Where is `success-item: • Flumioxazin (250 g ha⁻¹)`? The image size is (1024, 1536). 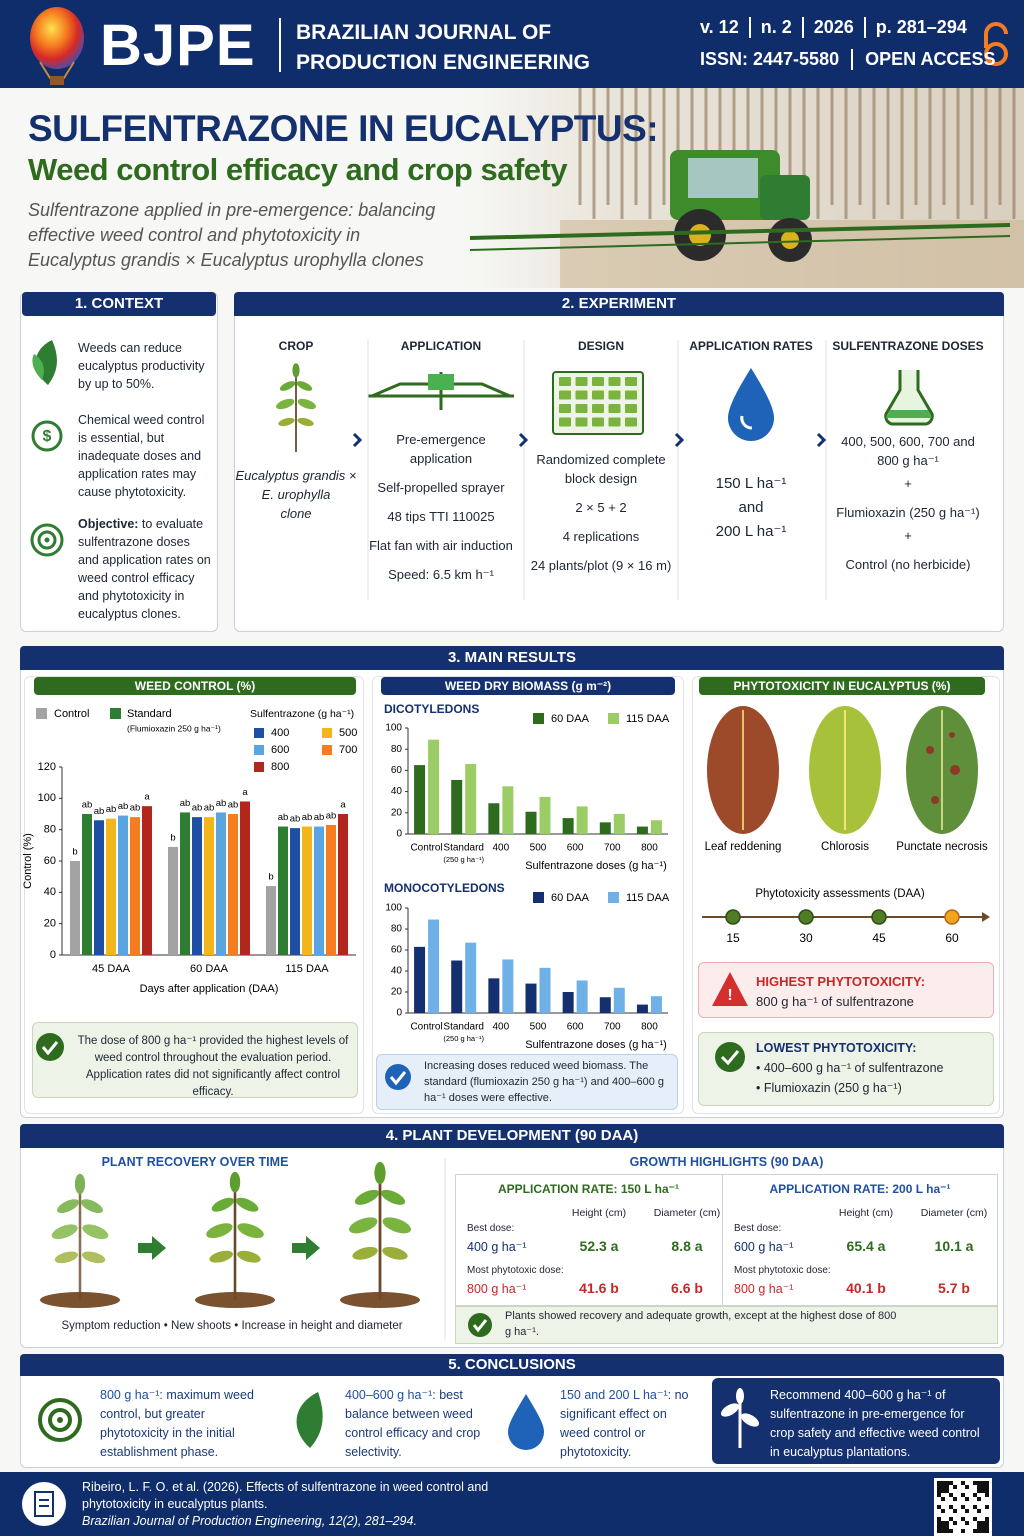 success-item: • Flumioxazin (250 g ha⁻¹) is located at coordinates (829, 1088).